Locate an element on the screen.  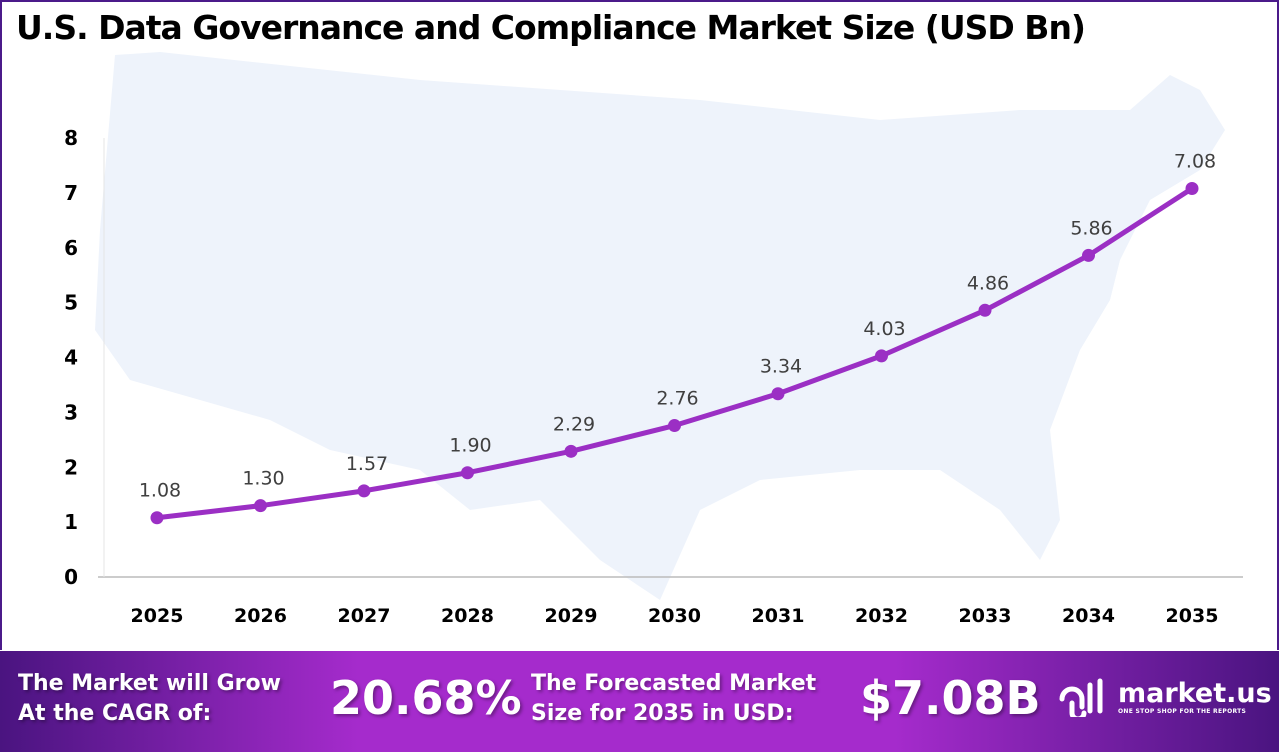
x-tick-label: 2026 is located at coordinates (260, 616).